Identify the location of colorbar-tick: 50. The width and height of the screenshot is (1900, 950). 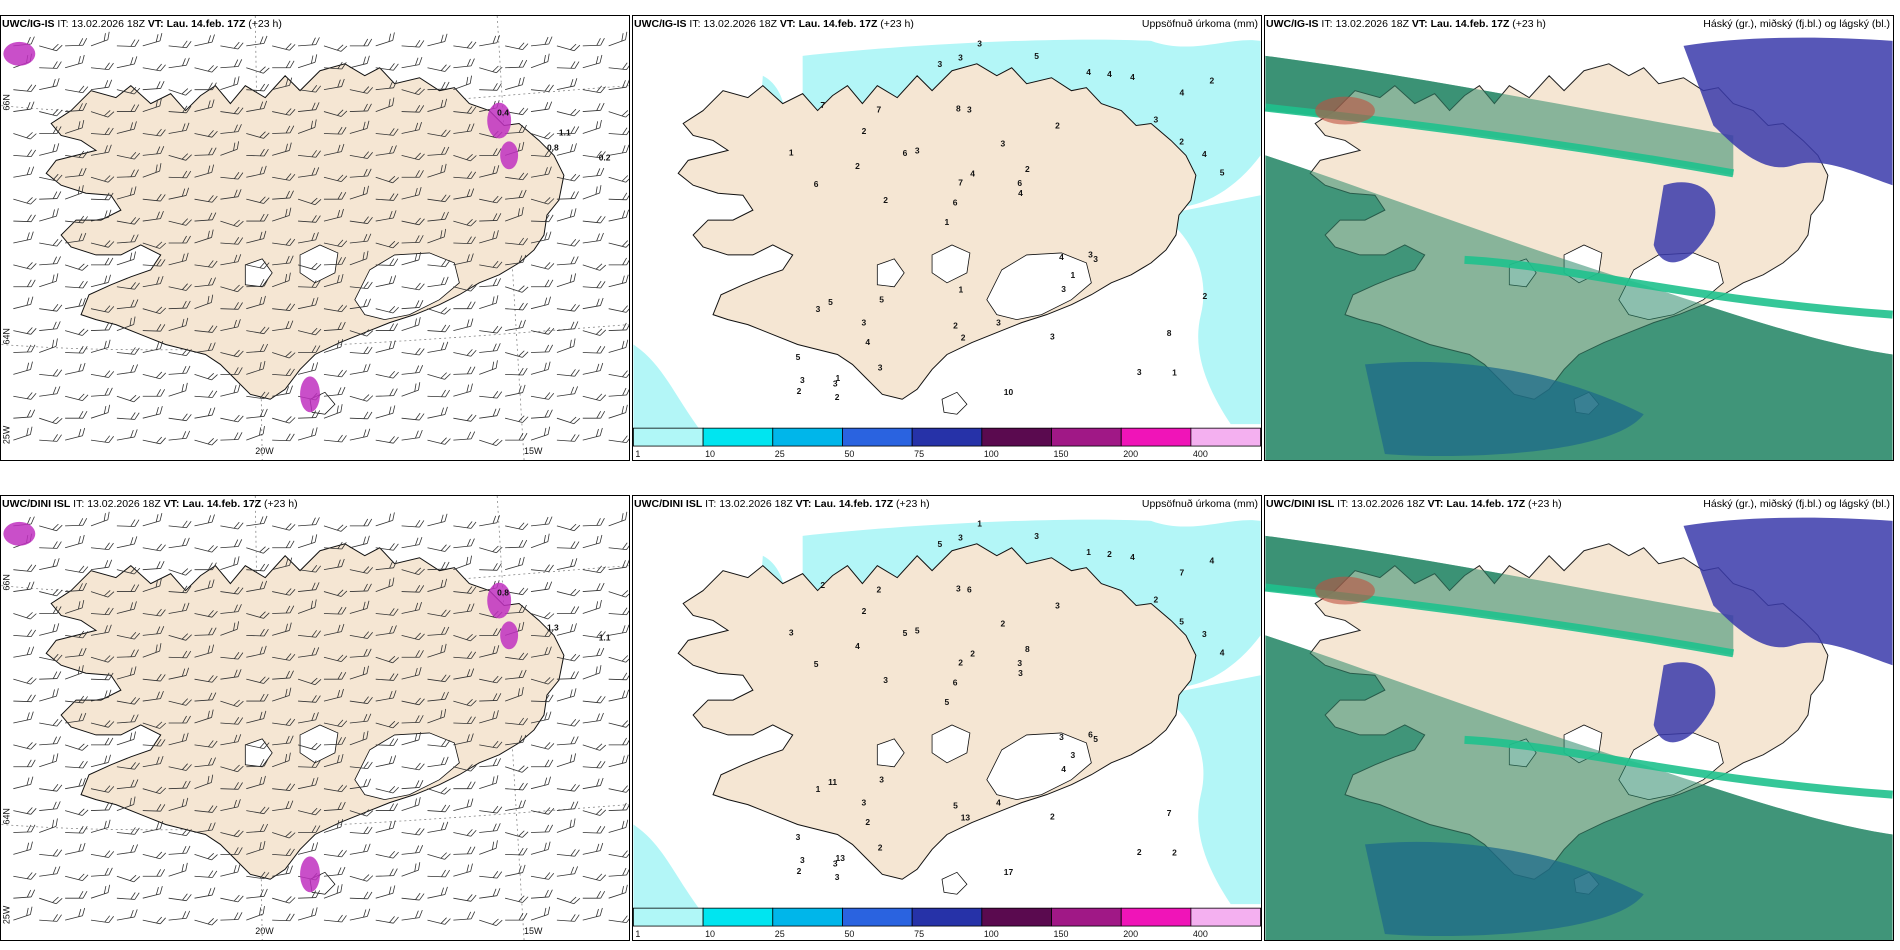
(849, 454).